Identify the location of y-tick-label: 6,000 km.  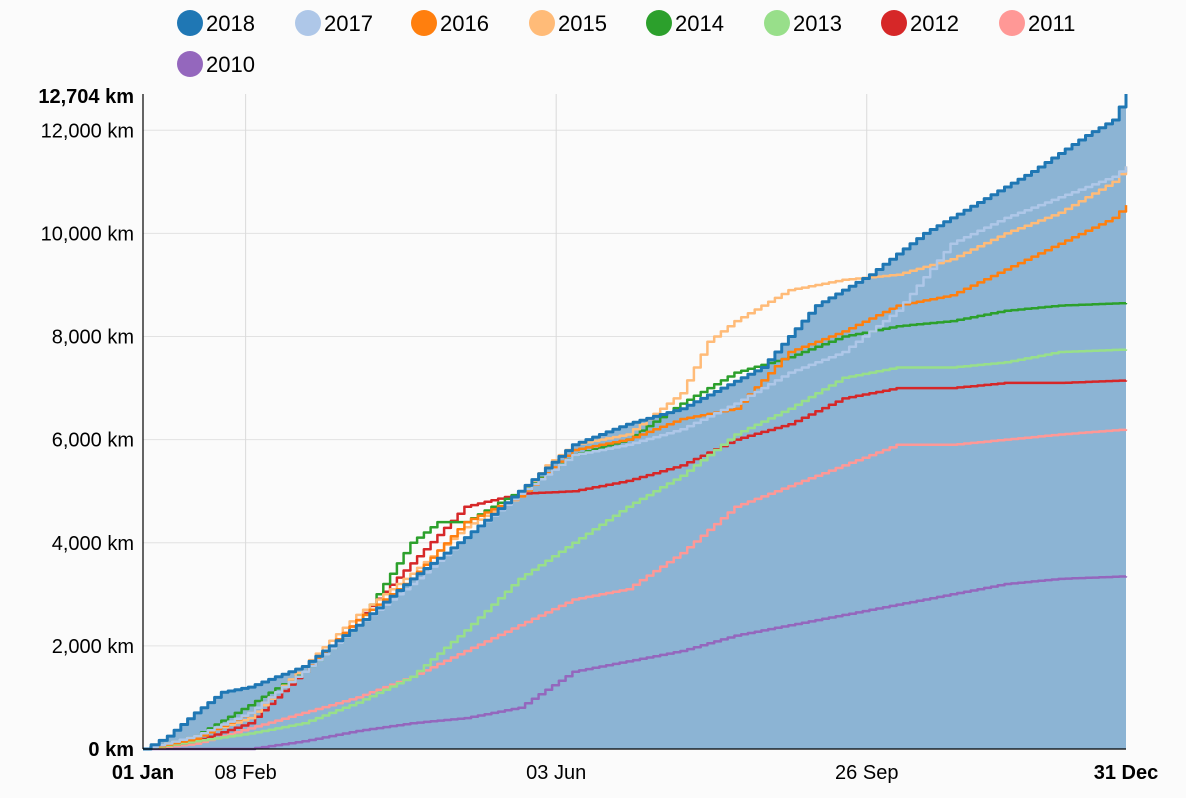
(93, 441).